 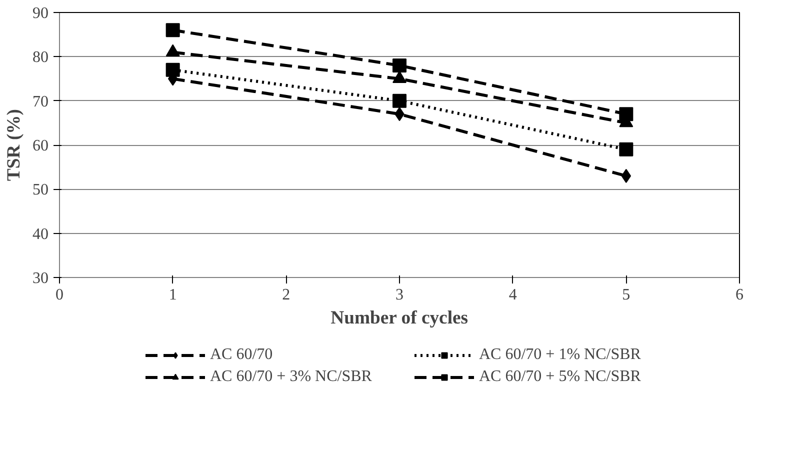 What do you see at coordinates (399, 318) in the screenshot?
I see `x-axis-title: Number of cycles` at bounding box center [399, 318].